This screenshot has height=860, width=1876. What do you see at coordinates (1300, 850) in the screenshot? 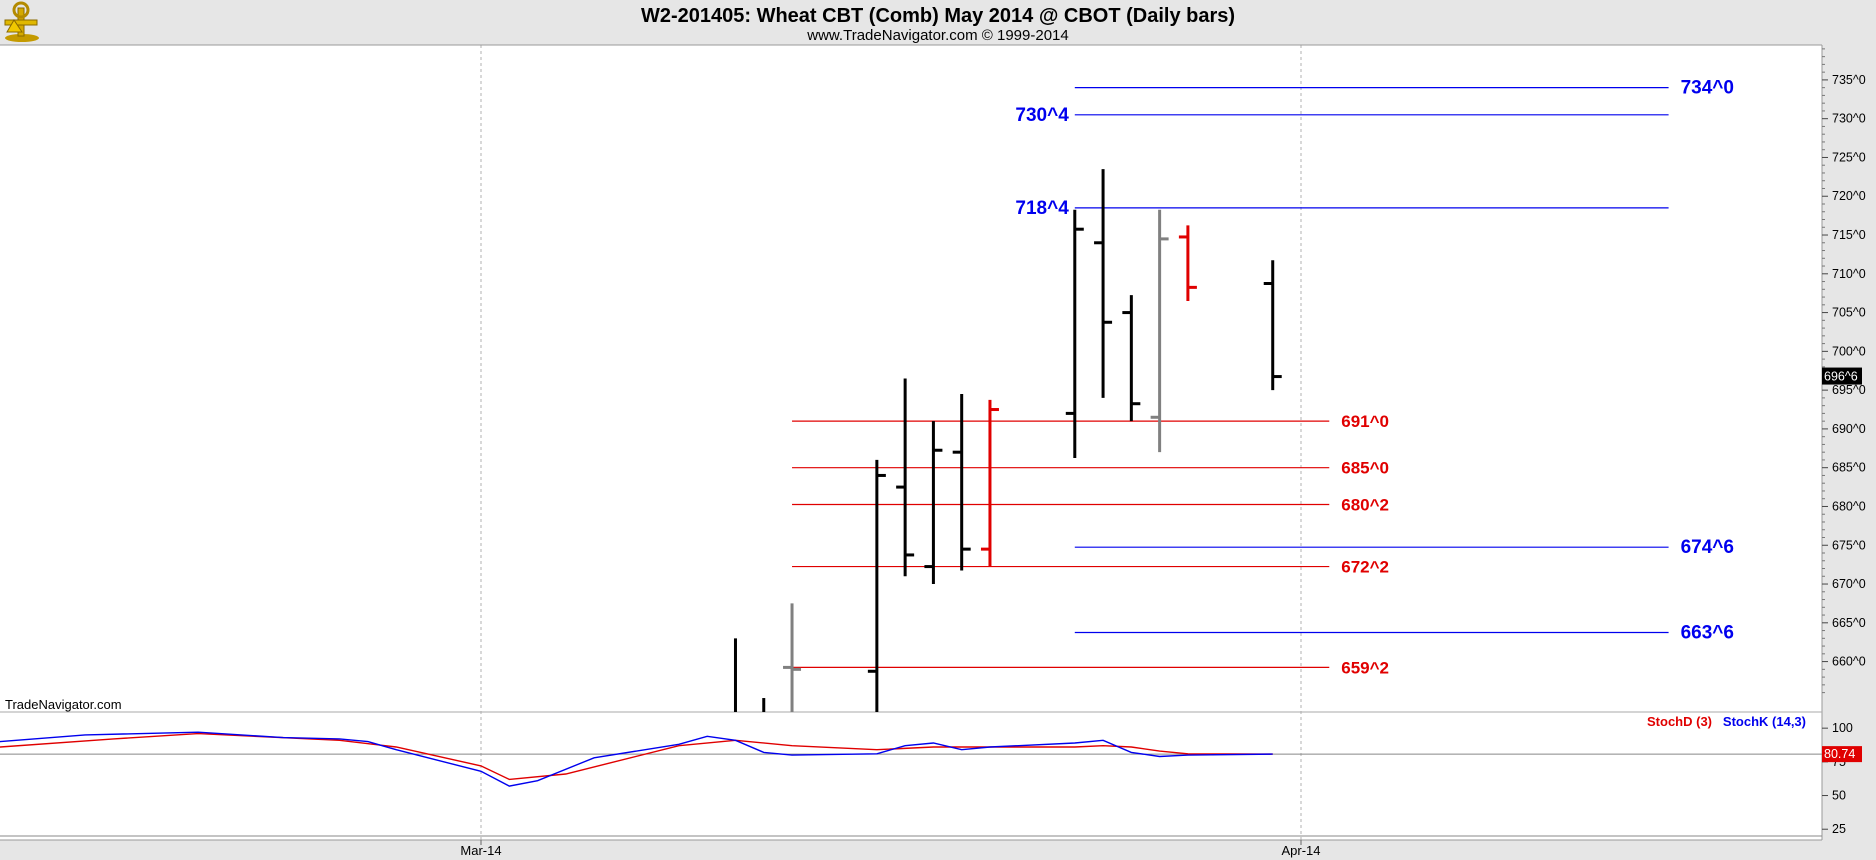
I see `date-axis-label: Apr-14` at bounding box center [1300, 850].